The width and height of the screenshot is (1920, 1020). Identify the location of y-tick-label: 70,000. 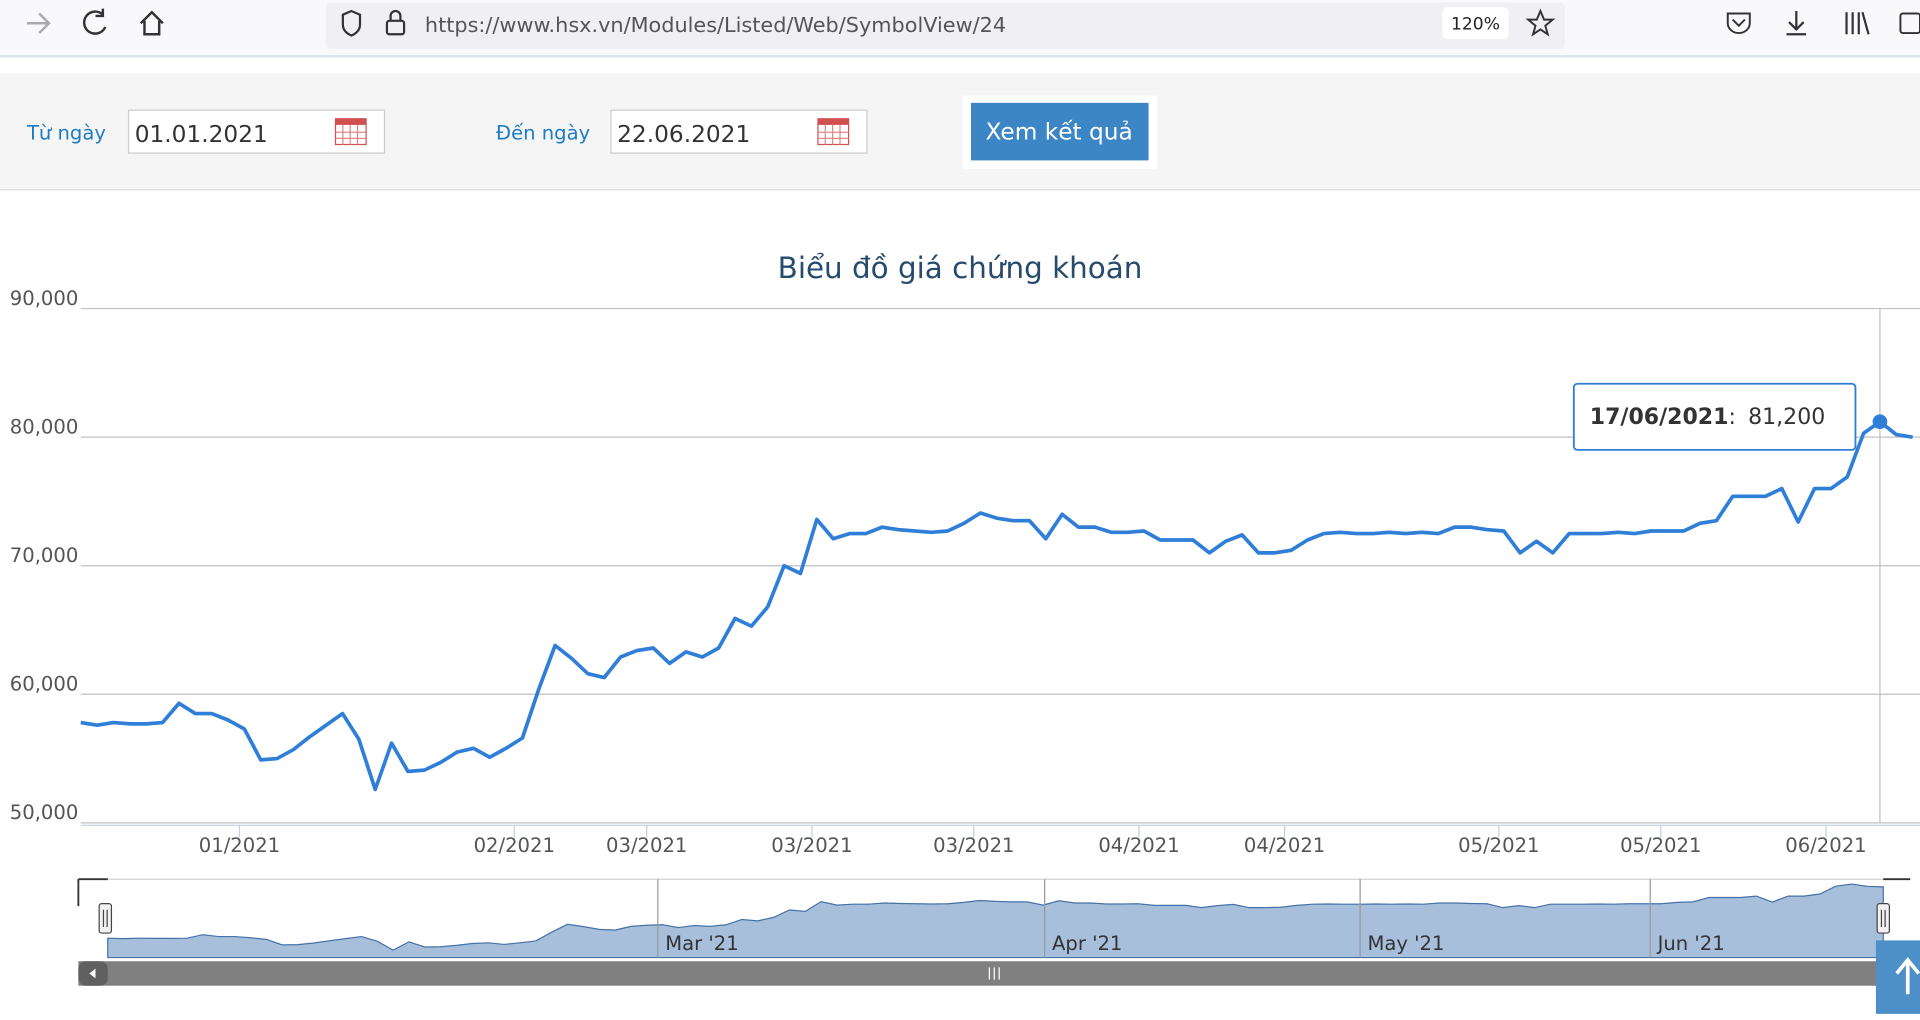
(44, 555).